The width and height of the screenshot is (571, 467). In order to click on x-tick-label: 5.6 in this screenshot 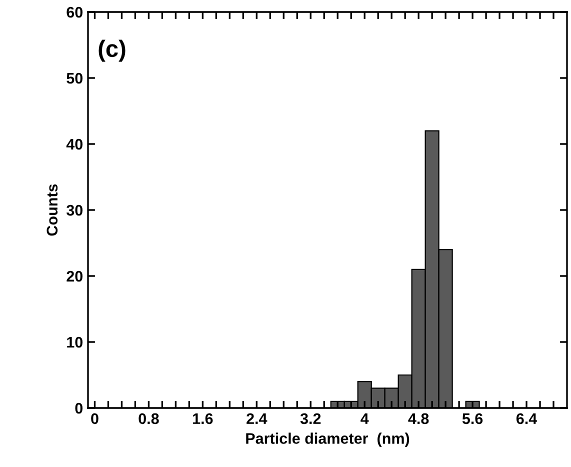, I will do `click(472, 418)`.